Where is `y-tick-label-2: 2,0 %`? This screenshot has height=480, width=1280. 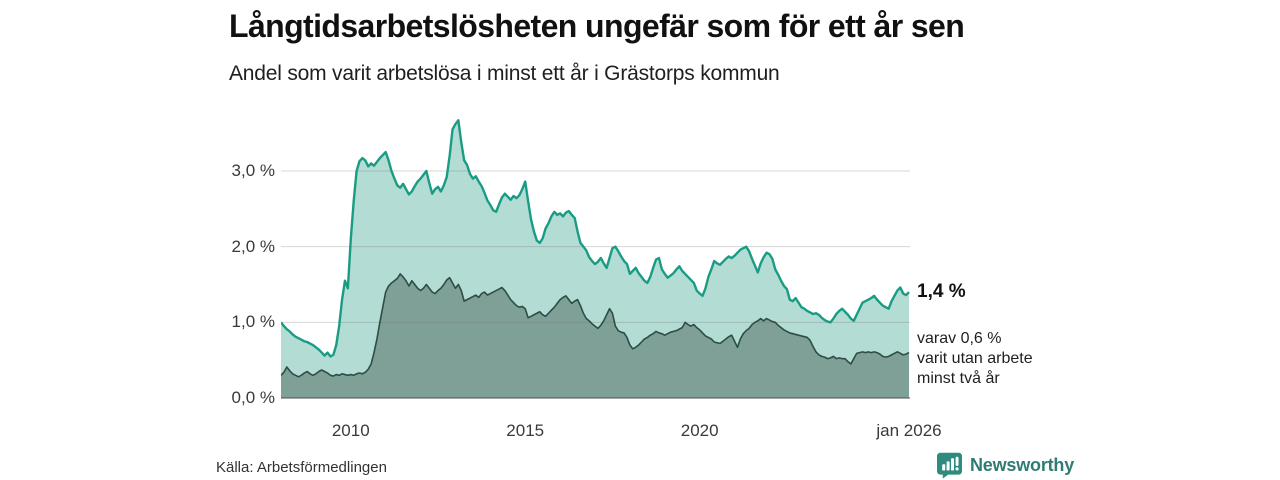 y-tick-label-2: 2,0 % is located at coordinates (253, 246).